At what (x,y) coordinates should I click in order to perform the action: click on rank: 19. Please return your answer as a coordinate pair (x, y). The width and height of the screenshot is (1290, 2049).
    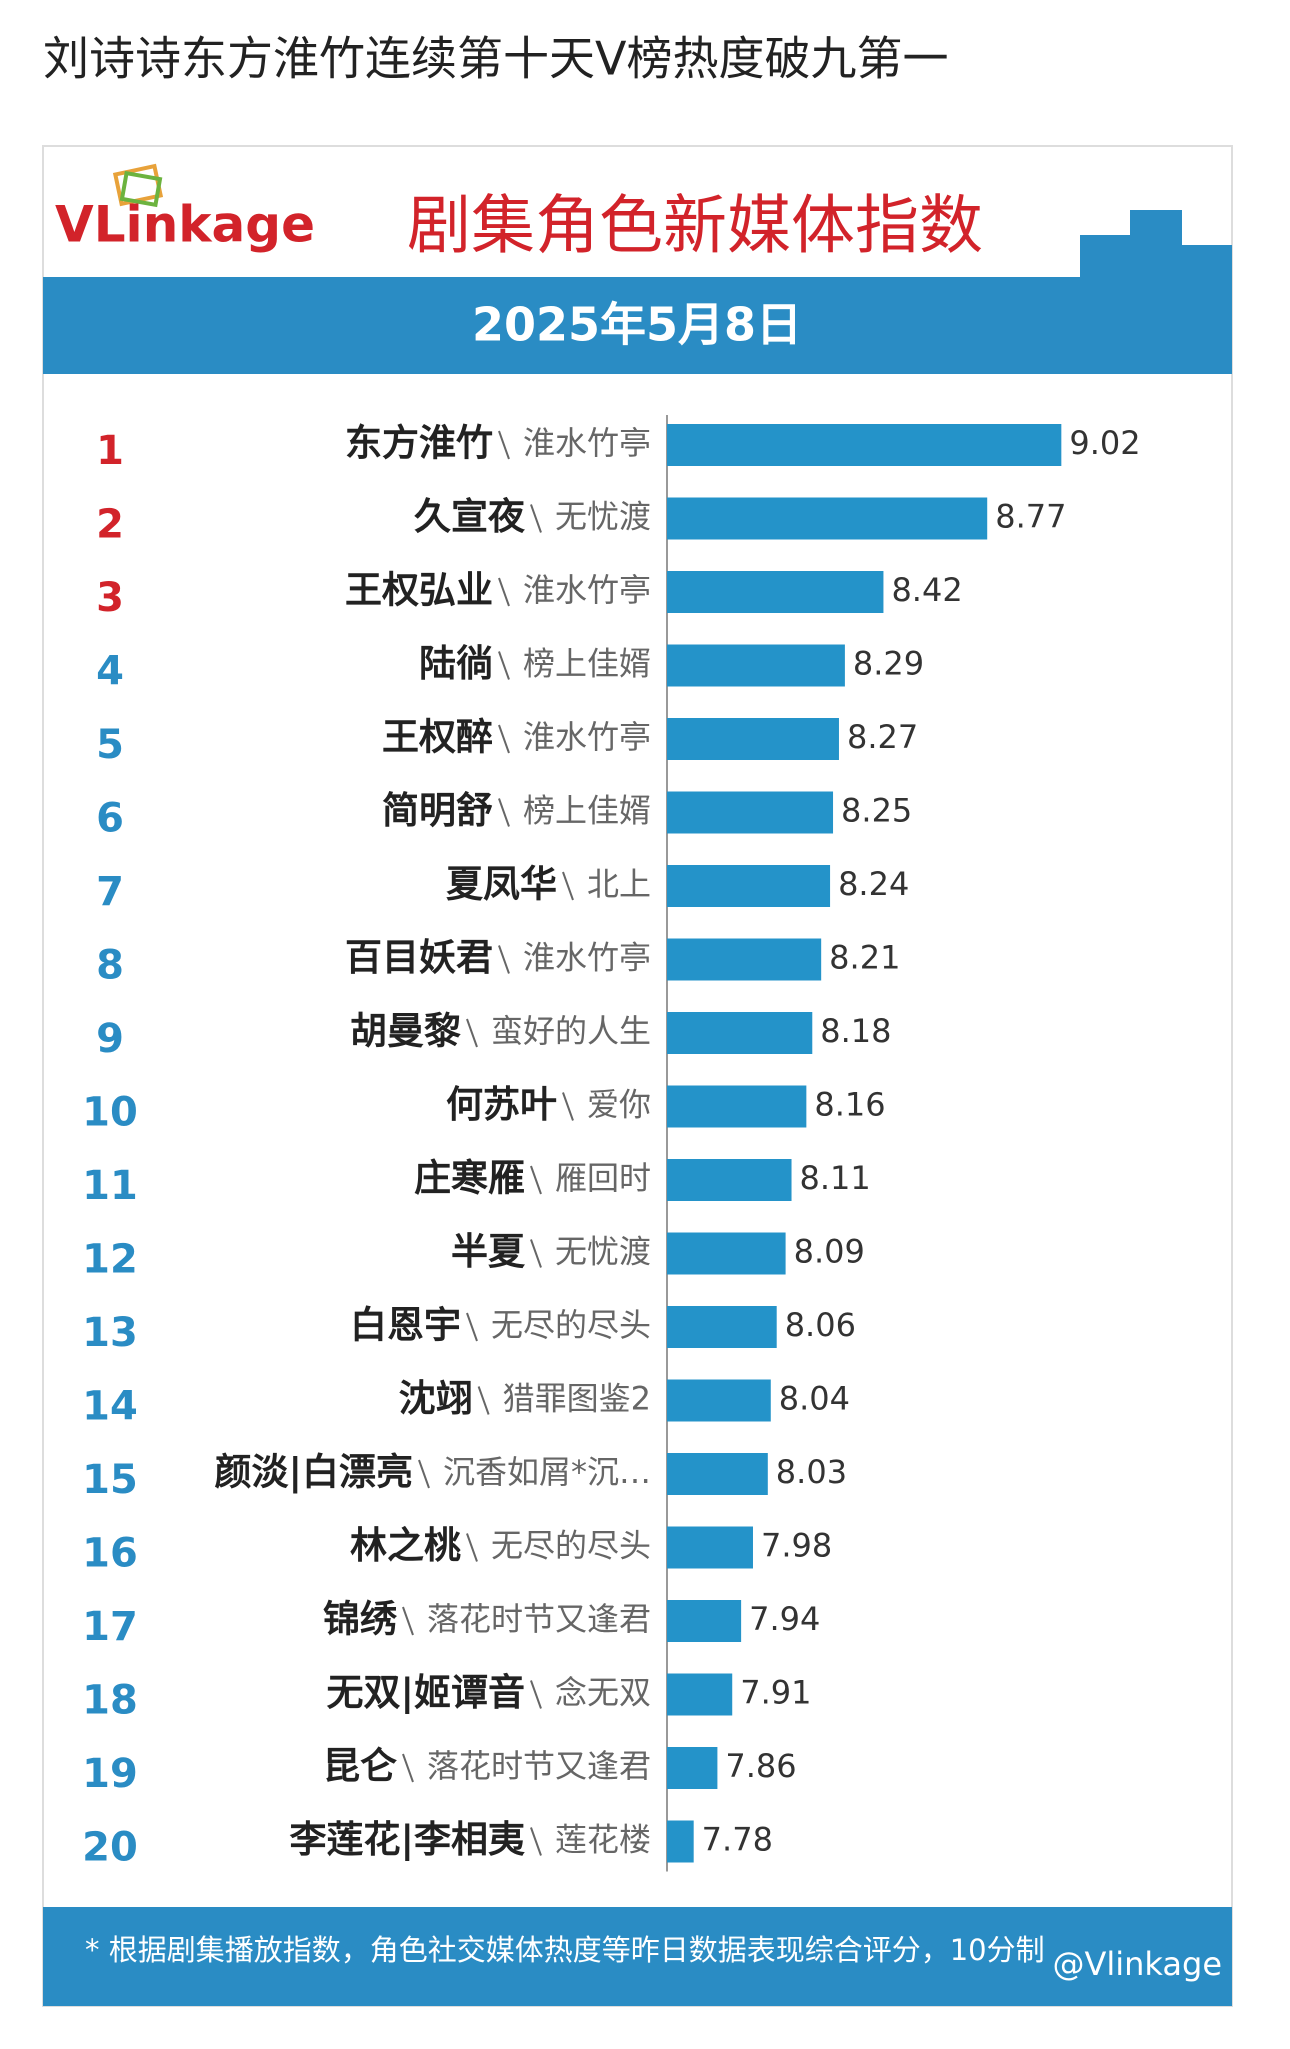
    Looking at the image, I should click on (110, 1774).